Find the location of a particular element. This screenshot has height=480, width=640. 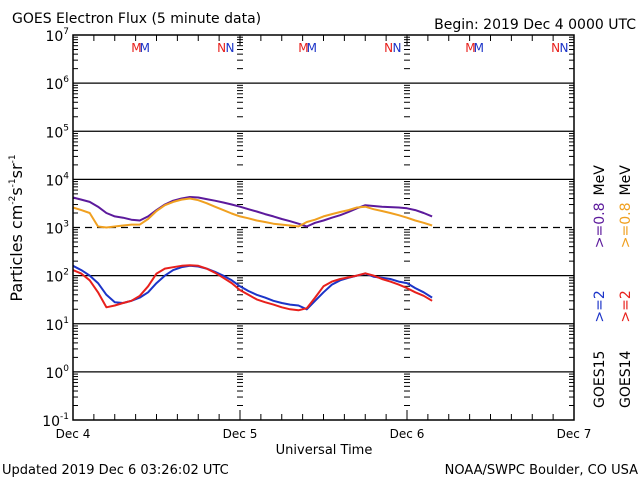

begin-label: Begin: 2019 Dec 4 0000 UTC is located at coordinates (535, 25).